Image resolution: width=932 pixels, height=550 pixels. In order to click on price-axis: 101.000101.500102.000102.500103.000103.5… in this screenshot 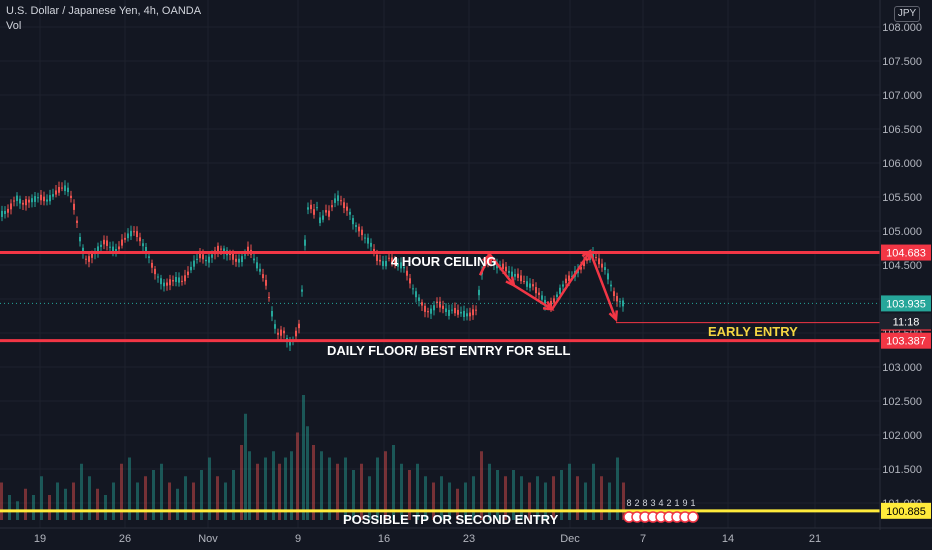, I will do `click(905, 265)`.